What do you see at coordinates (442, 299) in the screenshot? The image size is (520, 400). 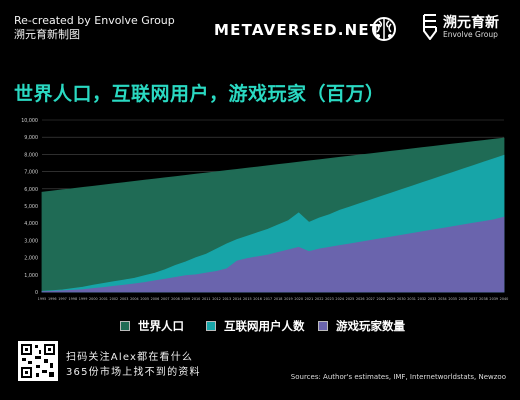 I see `x-tick-label: 2034` at bounding box center [442, 299].